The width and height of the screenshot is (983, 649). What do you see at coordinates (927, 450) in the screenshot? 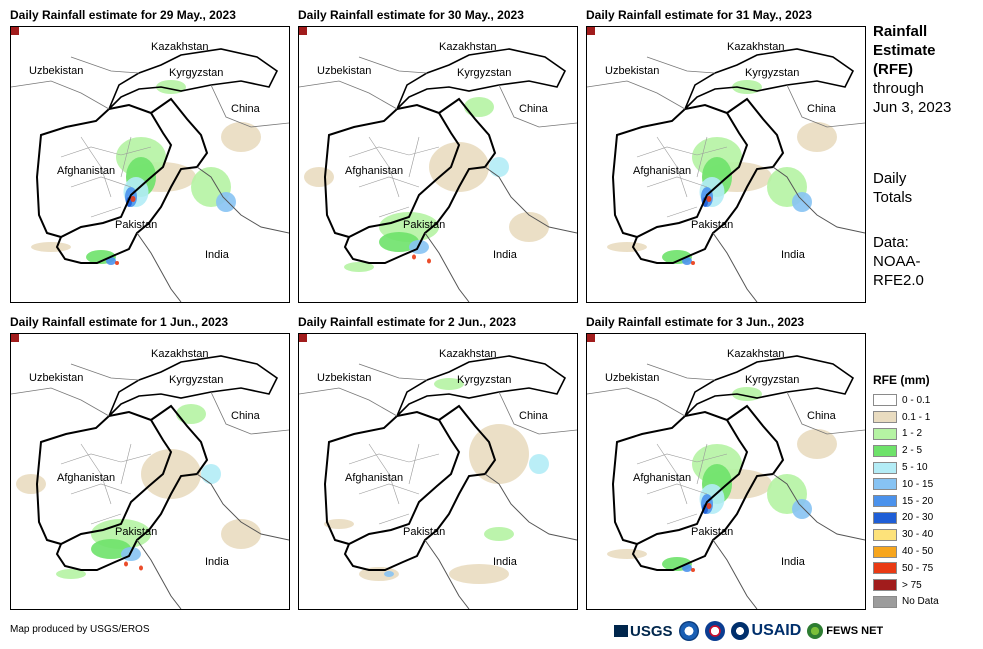
I see `legend-item: 2 - 5` at bounding box center [927, 450].